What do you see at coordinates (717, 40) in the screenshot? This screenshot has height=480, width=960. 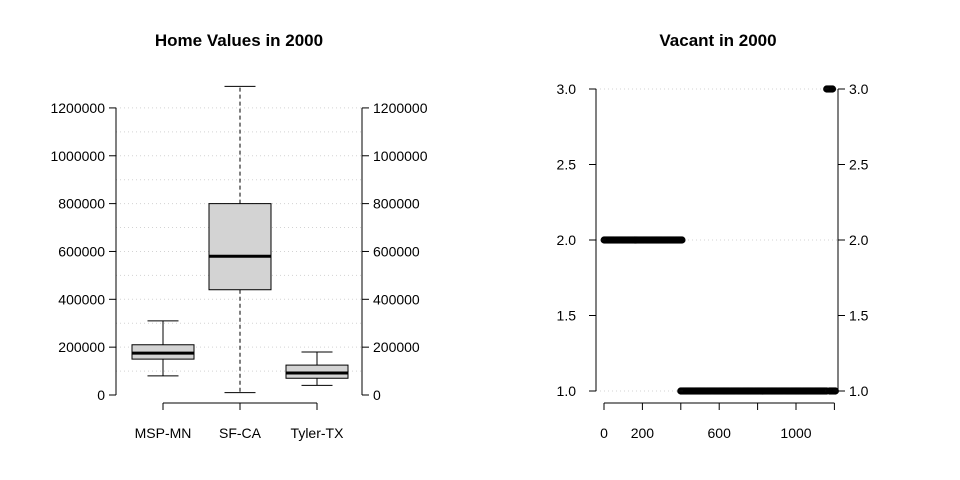 I see `scatter-title: Vacant in 2000` at bounding box center [717, 40].